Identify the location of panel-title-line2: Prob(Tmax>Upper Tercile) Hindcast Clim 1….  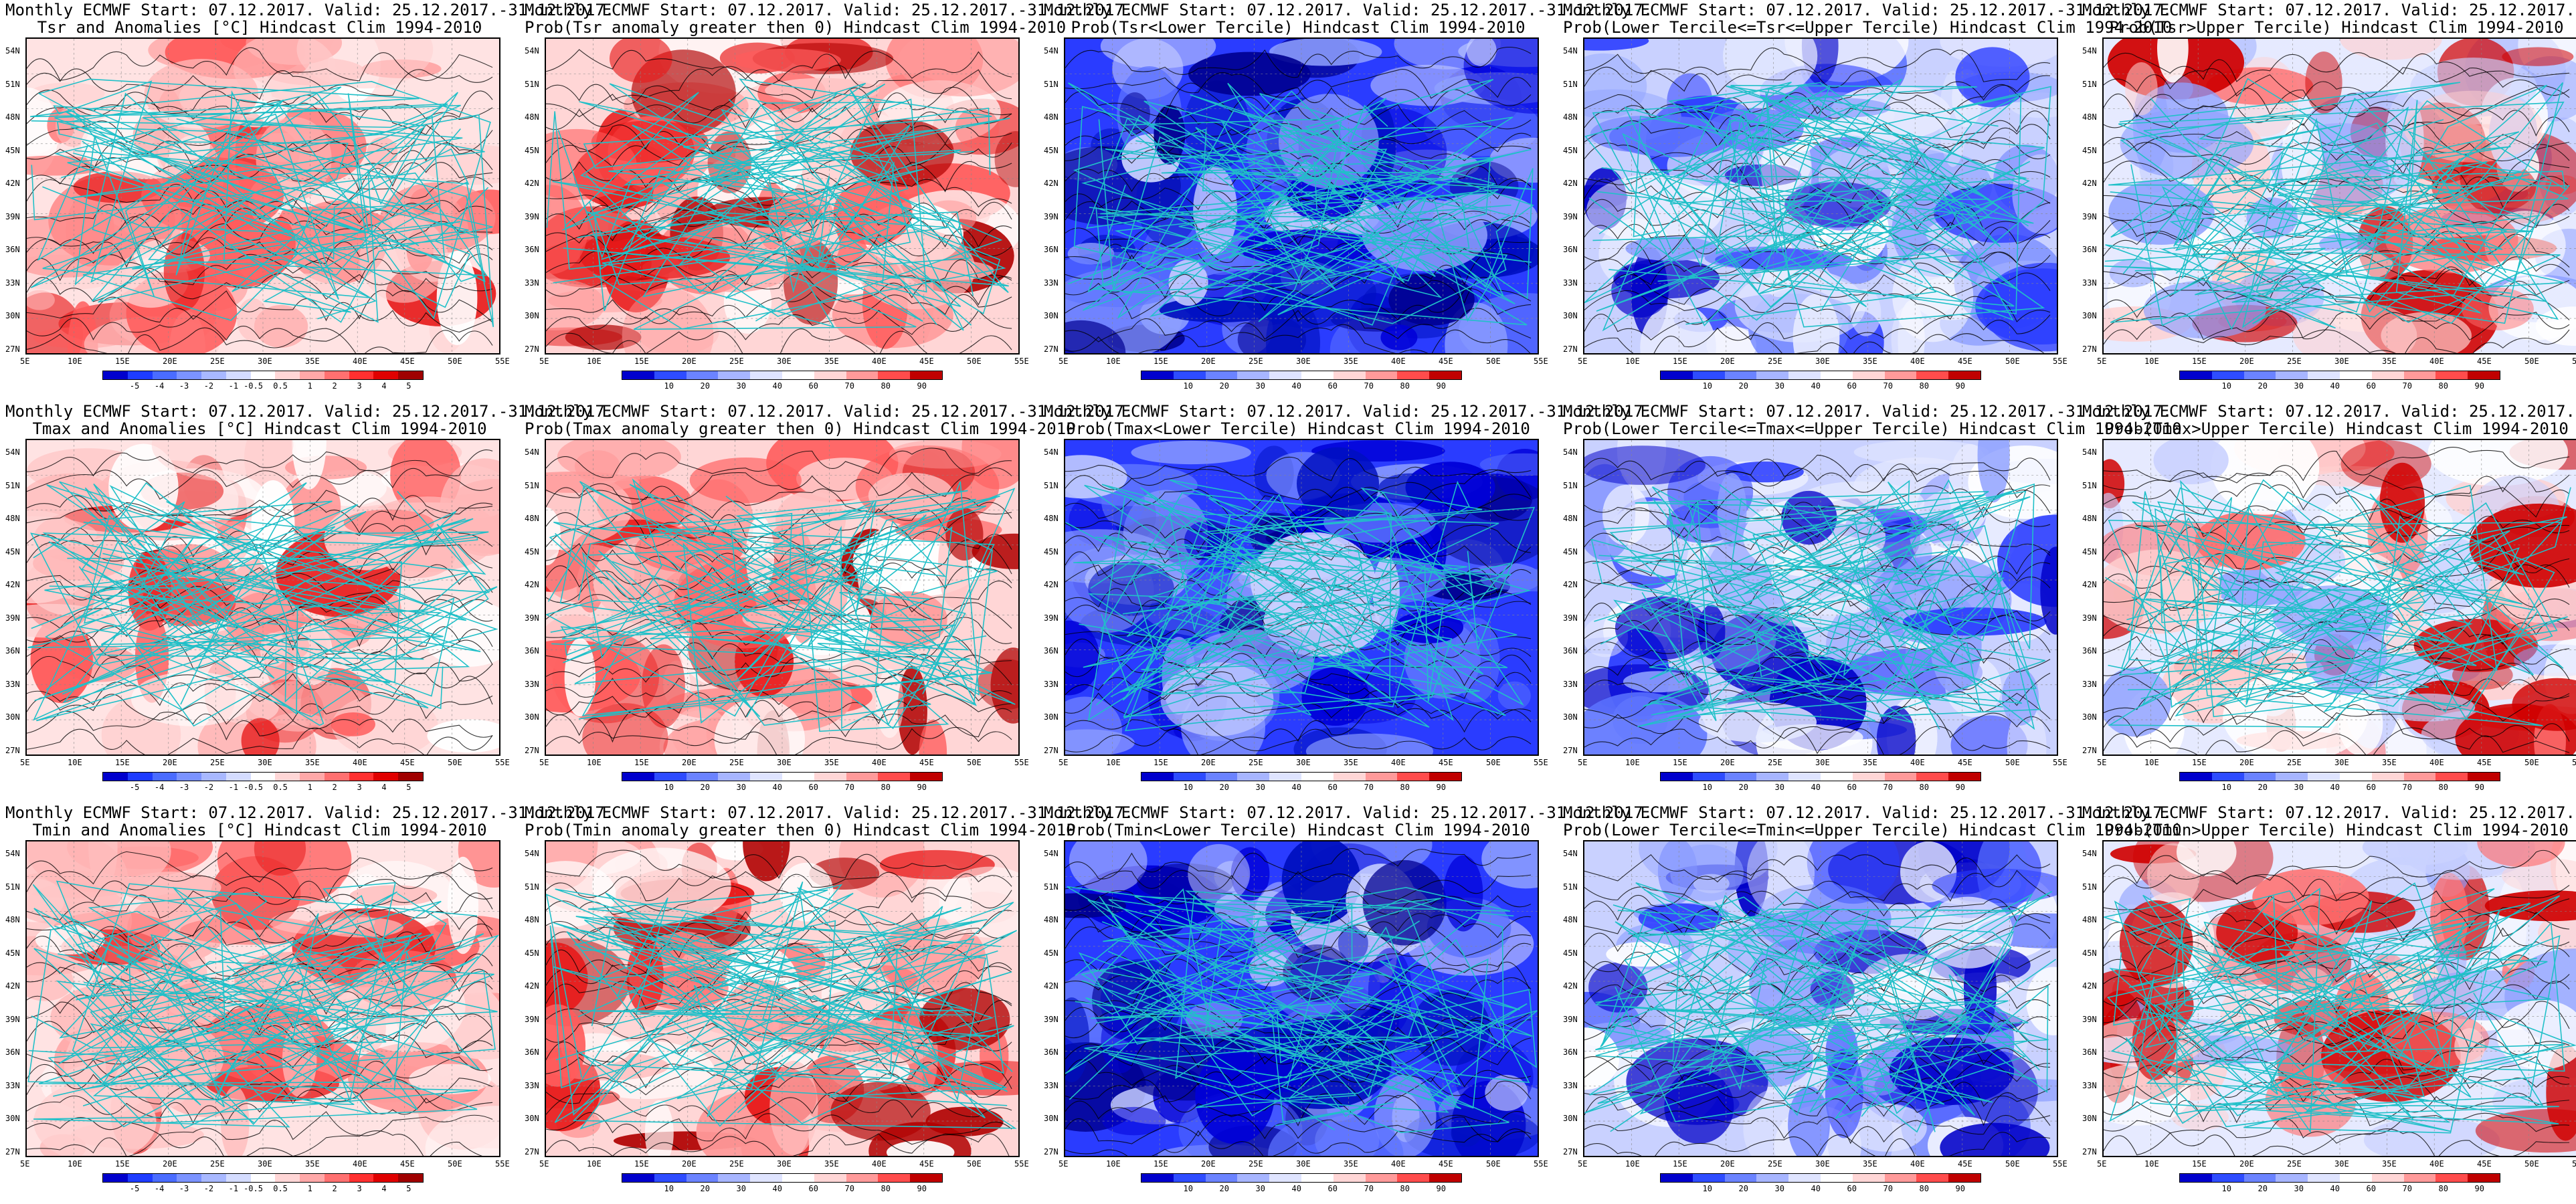
(2336, 428).